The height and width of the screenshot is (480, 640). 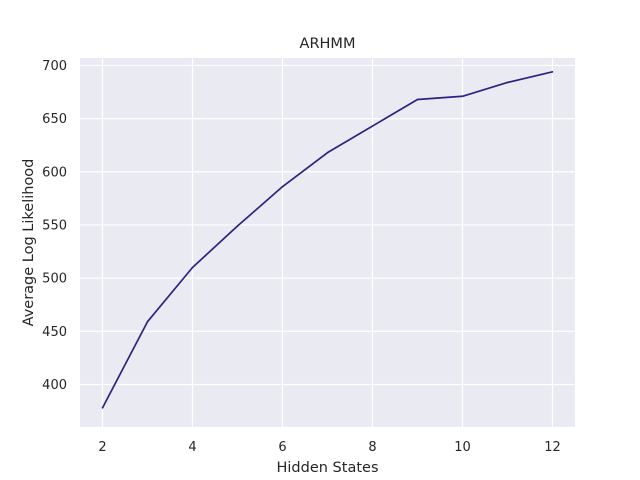 I want to click on x-tick-label: 10, so click(x=462, y=447).